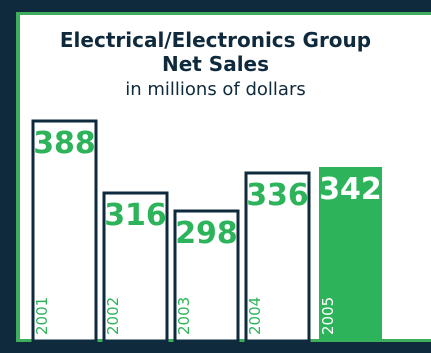  I want to click on value-label-2005: 342, so click(350, 189).